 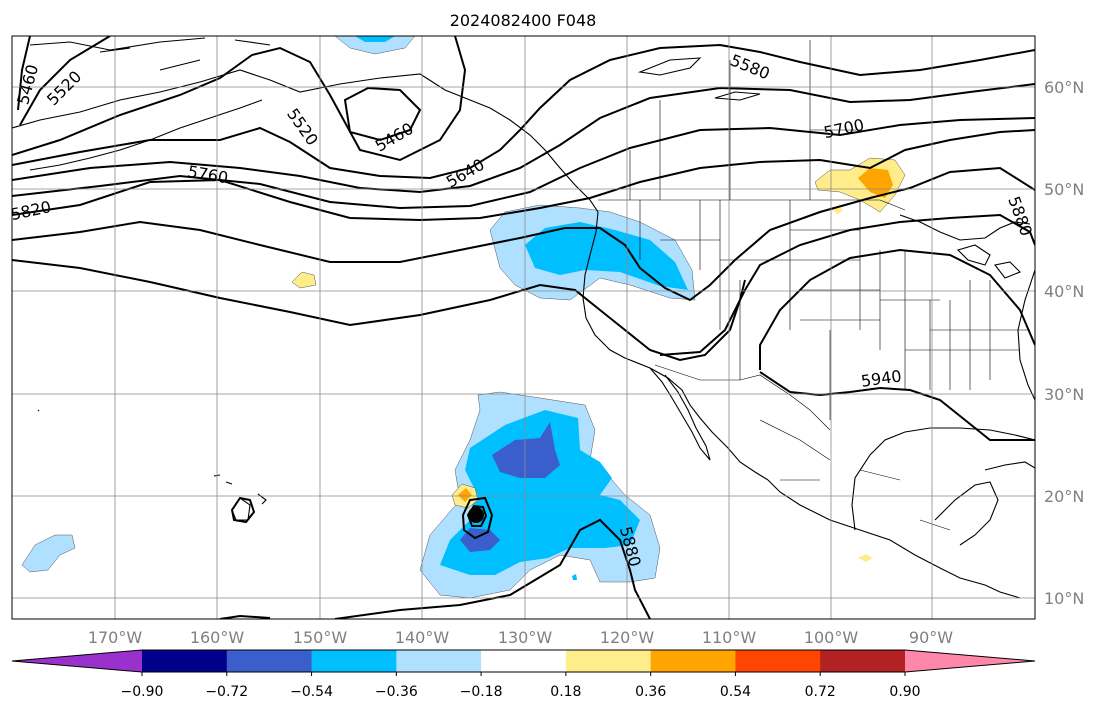 What do you see at coordinates (1064, 291) in the screenshot?
I see `lat-label: 40°N` at bounding box center [1064, 291].